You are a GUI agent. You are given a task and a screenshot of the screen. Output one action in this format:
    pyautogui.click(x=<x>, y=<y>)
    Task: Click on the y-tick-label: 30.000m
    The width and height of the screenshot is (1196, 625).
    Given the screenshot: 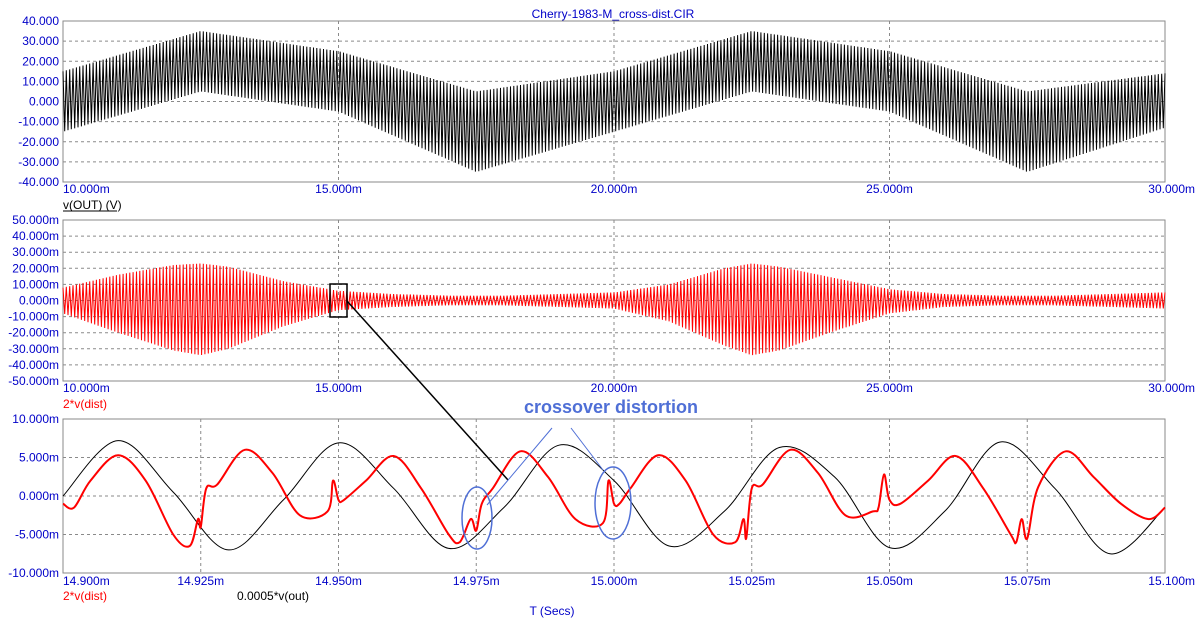 What is the action you would take?
    pyautogui.click(x=35, y=252)
    